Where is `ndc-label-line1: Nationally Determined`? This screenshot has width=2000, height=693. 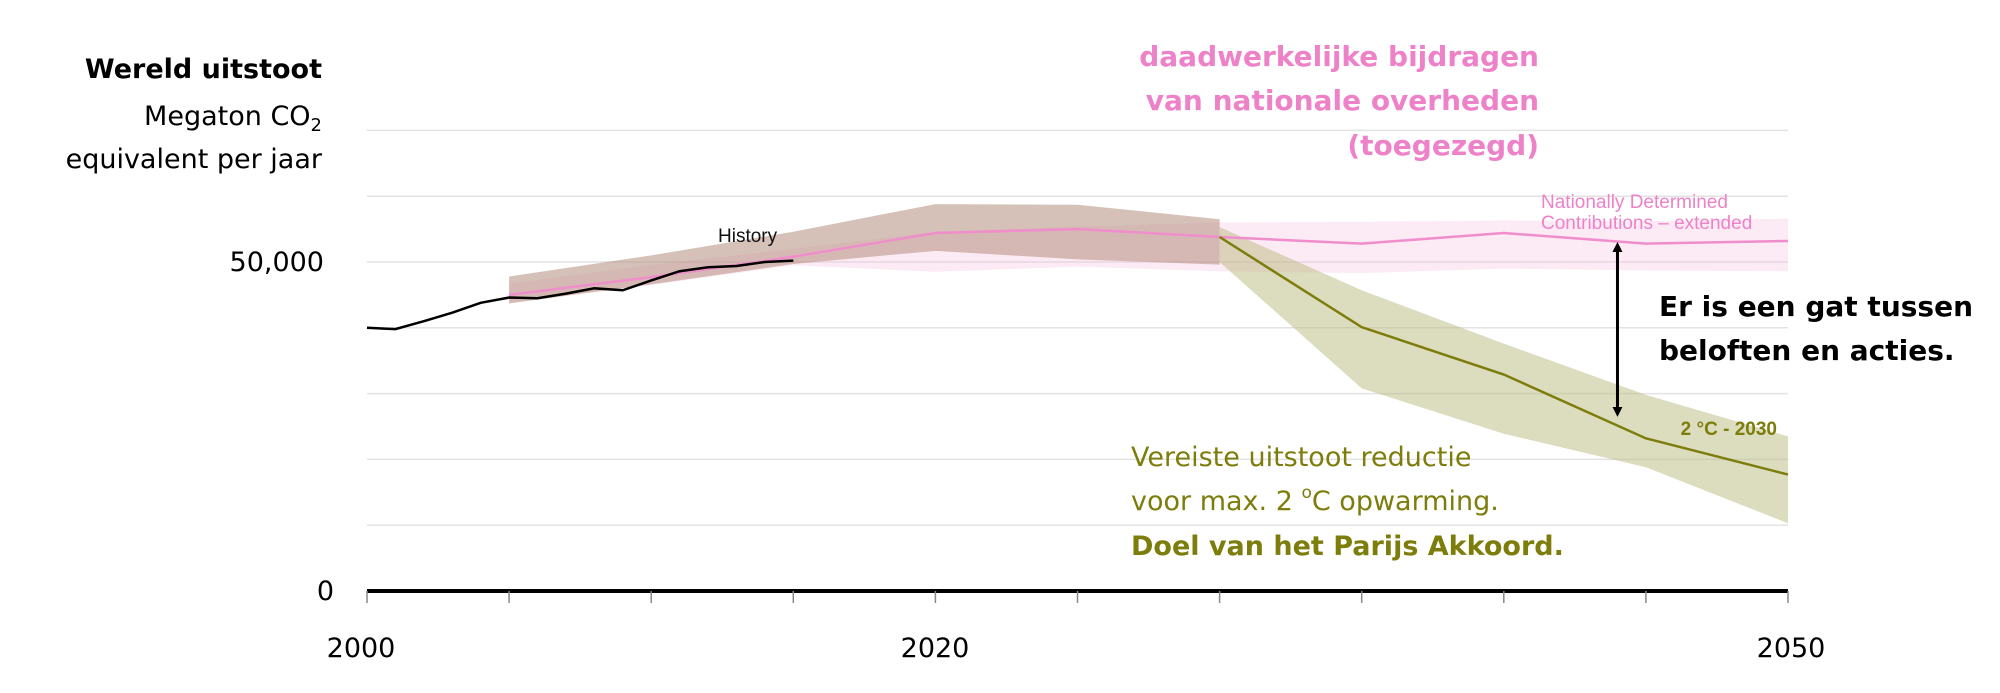 ndc-label-line1: Nationally Determined is located at coordinates (1634, 202).